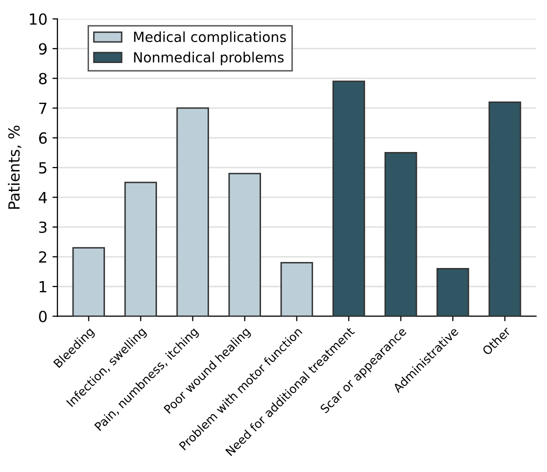  What do you see at coordinates (42, 227) in the screenshot?
I see `y-tick-label: 3` at bounding box center [42, 227].